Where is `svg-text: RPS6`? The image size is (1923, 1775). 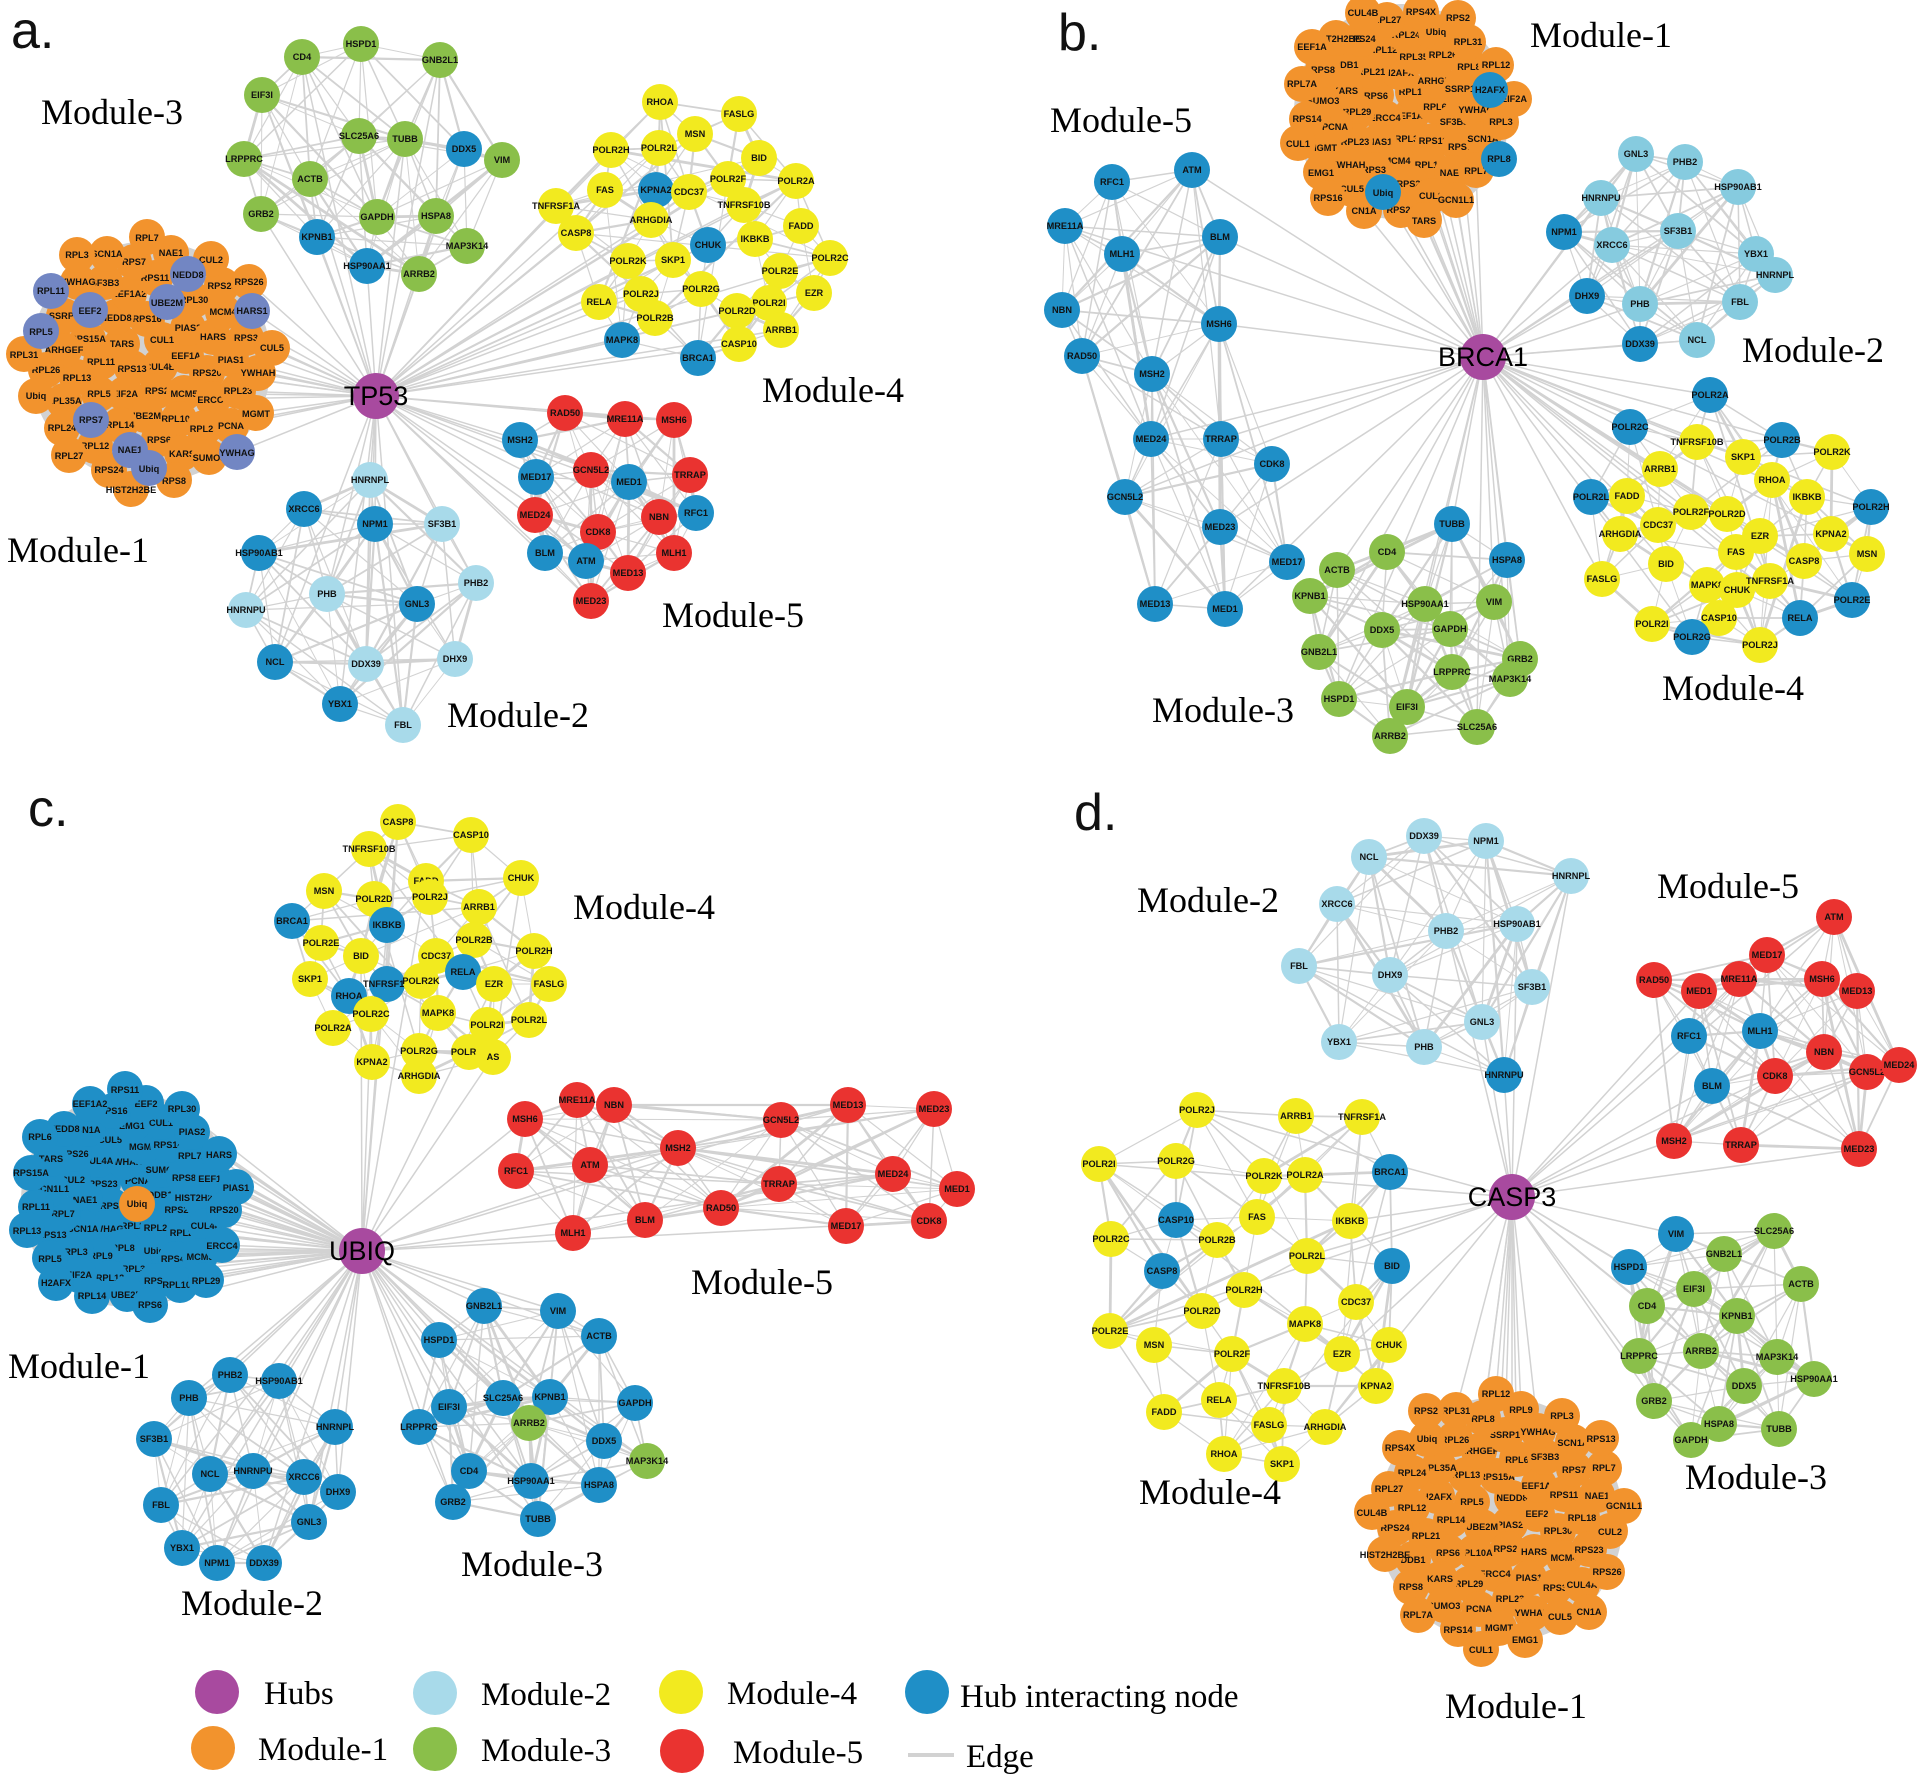 svg-text: RPS6 is located at coordinates (159, 440).